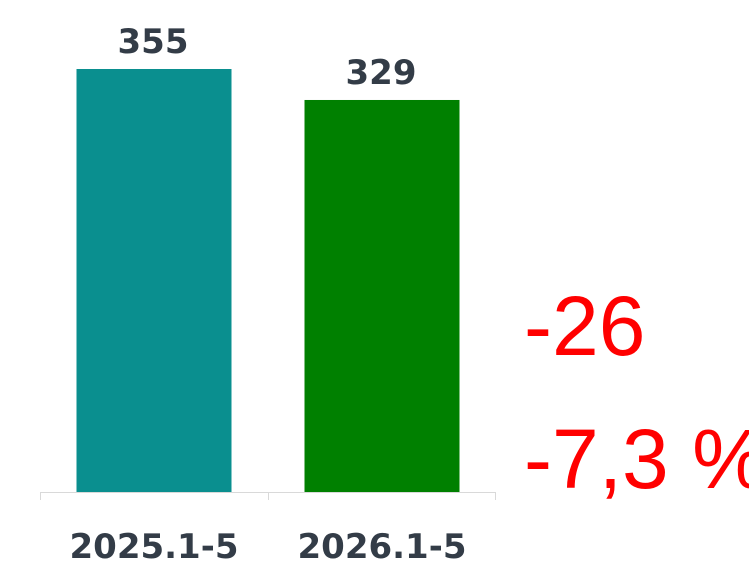 This screenshot has height=563, width=749. Describe the element at coordinates (584, 326) in the screenshot. I see `annotation: -26` at that location.